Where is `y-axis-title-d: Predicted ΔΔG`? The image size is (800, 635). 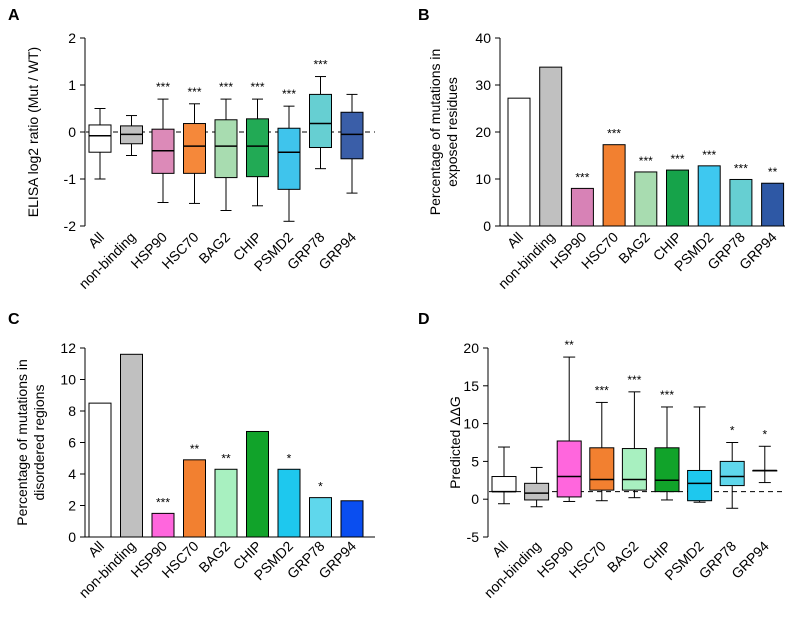
y-axis-title-d: Predicted ΔΔG is located at coordinates (455, 442).